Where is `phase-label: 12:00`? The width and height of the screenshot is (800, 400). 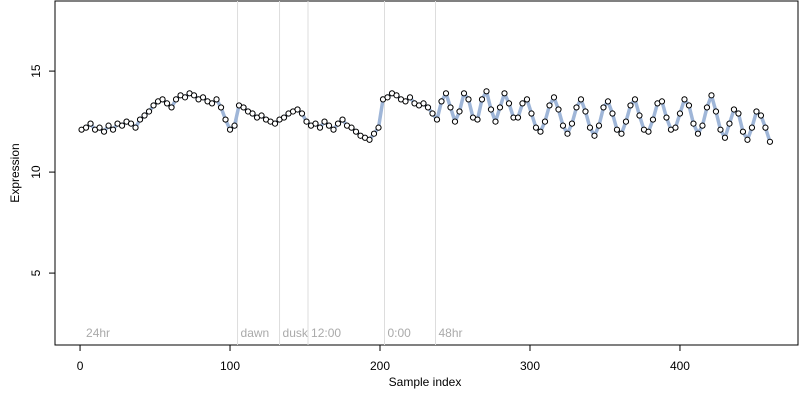
phase-label: 12:00 is located at coordinates (326, 333).